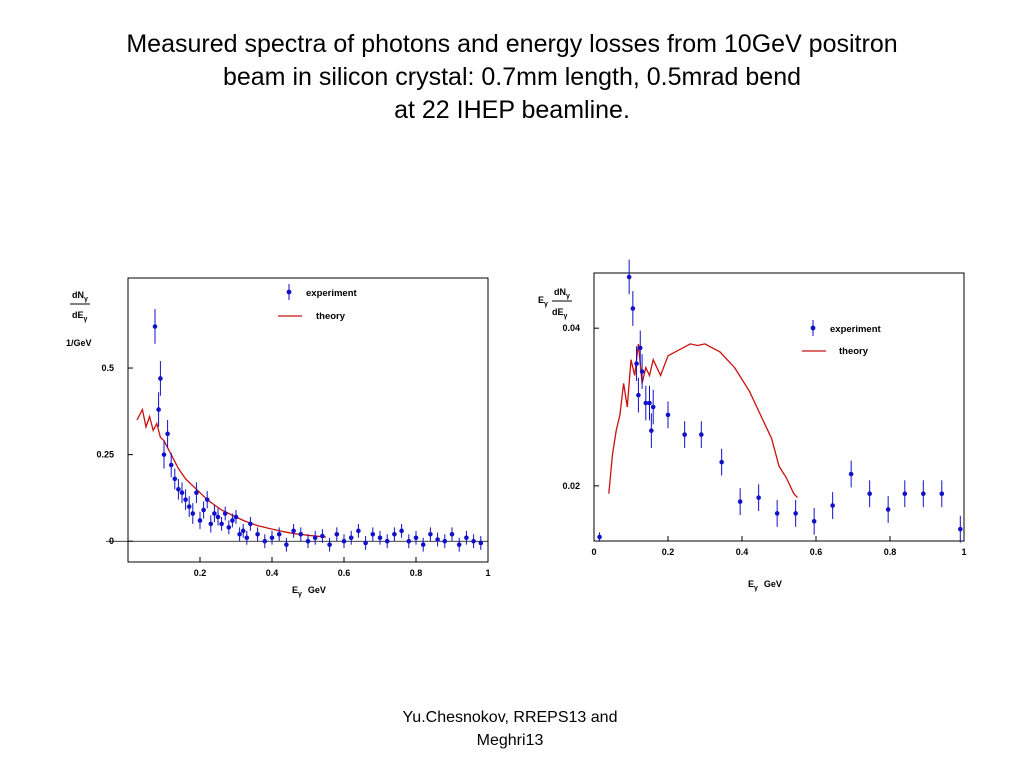 The width and height of the screenshot is (1024, 768). I want to click on x-tick-label: 0, so click(593, 552).